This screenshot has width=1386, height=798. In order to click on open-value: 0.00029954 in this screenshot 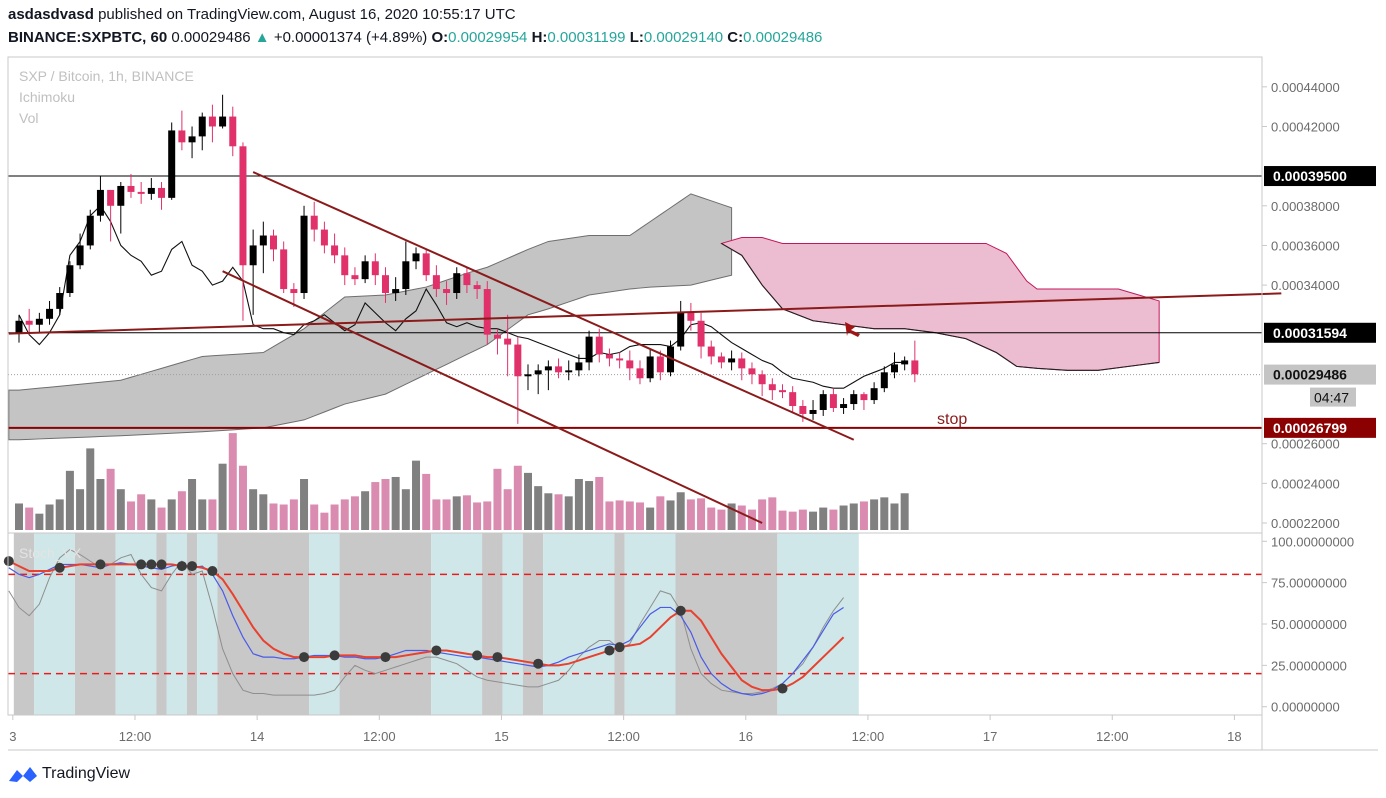, I will do `click(488, 37)`.